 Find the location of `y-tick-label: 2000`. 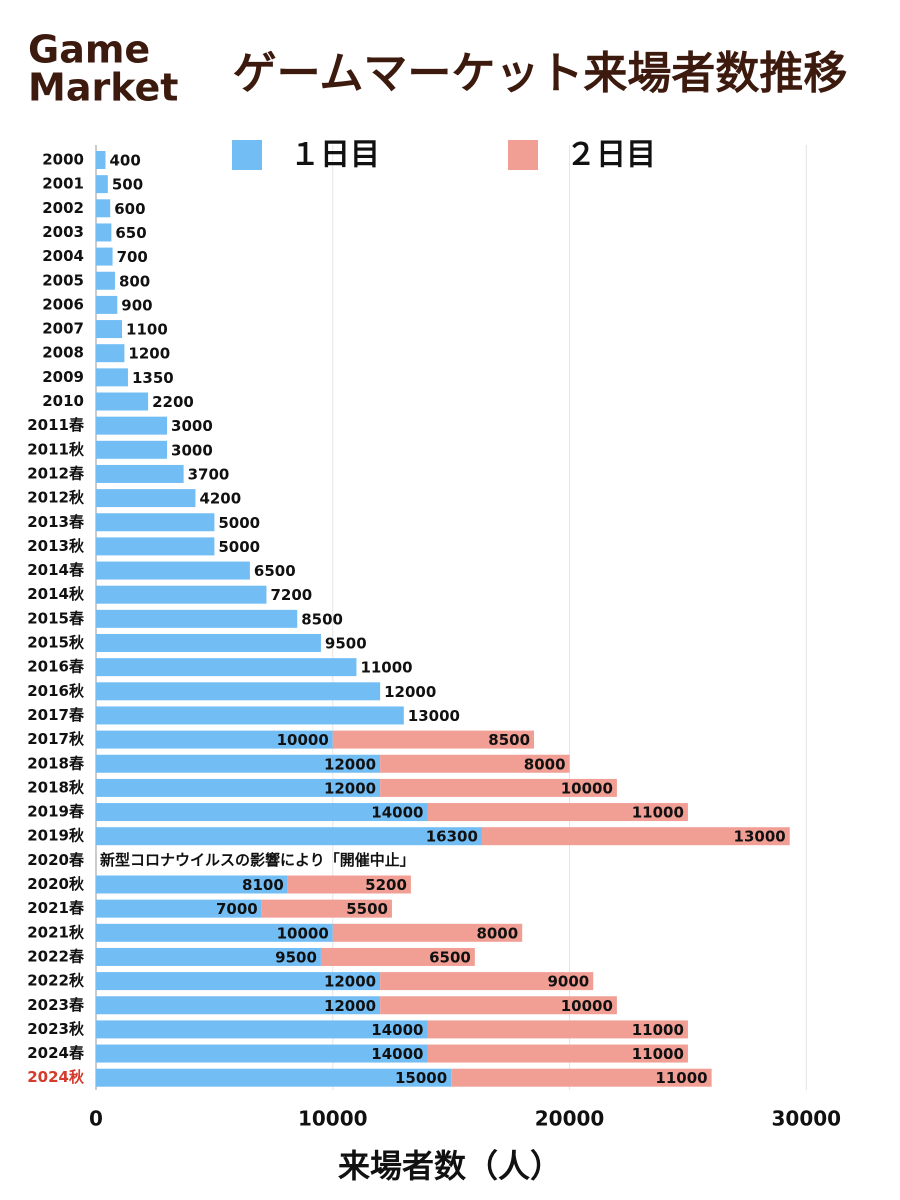

y-tick-label: 2000 is located at coordinates (63, 160).